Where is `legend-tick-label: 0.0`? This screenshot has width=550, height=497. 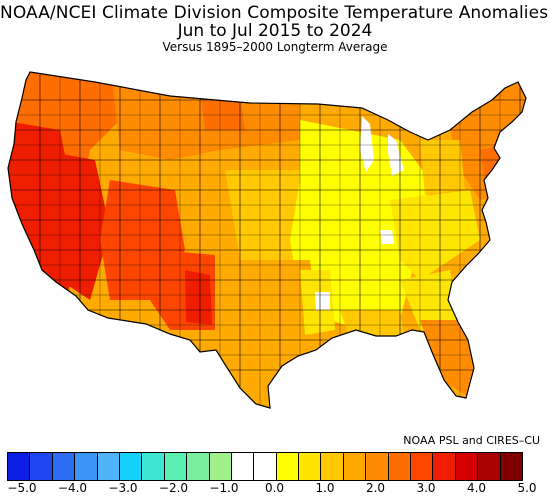 legend-tick-label: 0.0 is located at coordinates (274, 488).